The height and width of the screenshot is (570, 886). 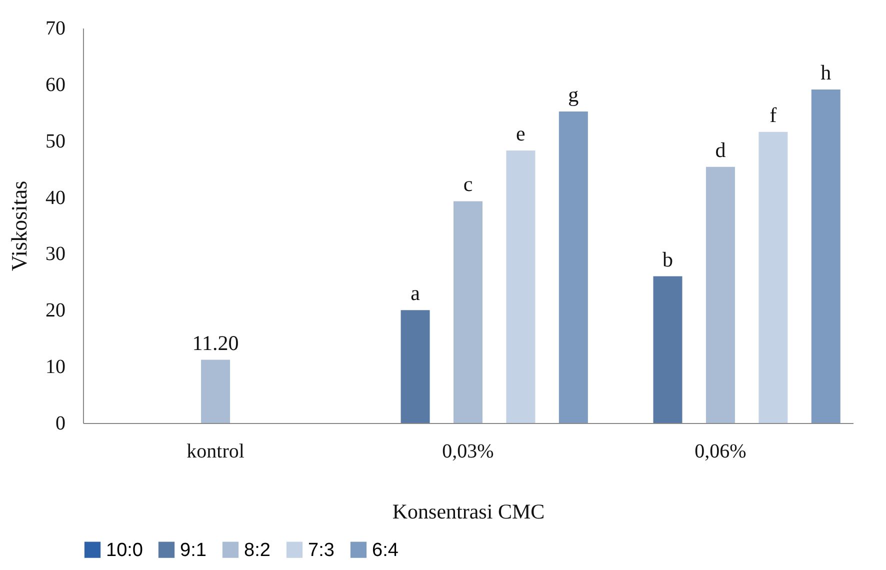 What do you see at coordinates (257, 550) in the screenshot?
I see `legend-label: 8:2` at bounding box center [257, 550].